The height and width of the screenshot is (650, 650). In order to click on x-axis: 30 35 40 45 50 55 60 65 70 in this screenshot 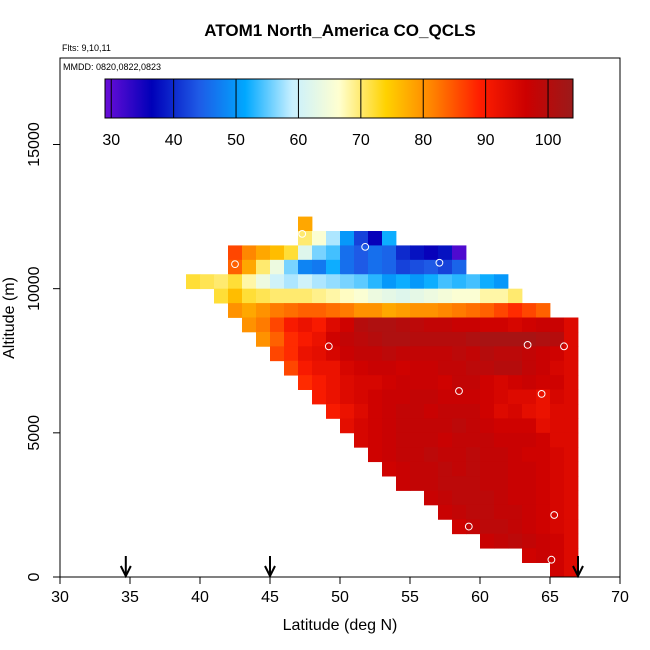, I will do `click(340, 591)`.